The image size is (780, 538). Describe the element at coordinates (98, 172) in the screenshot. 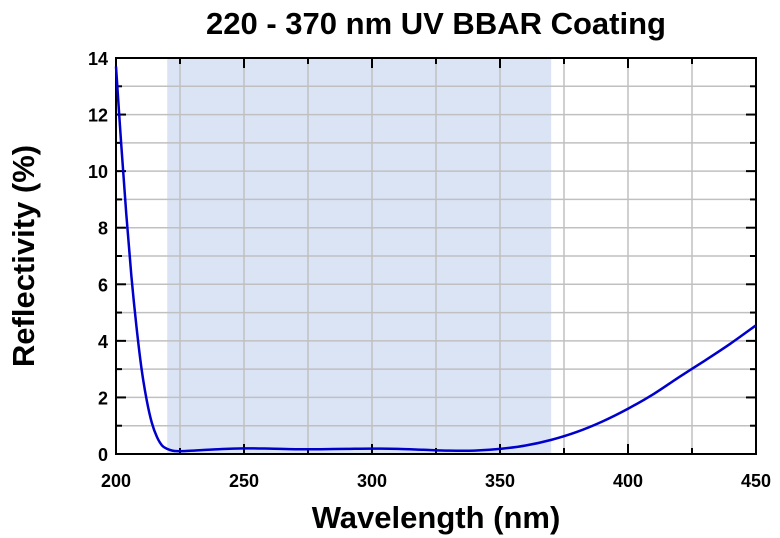

I see `y-tick-label: 10` at that location.